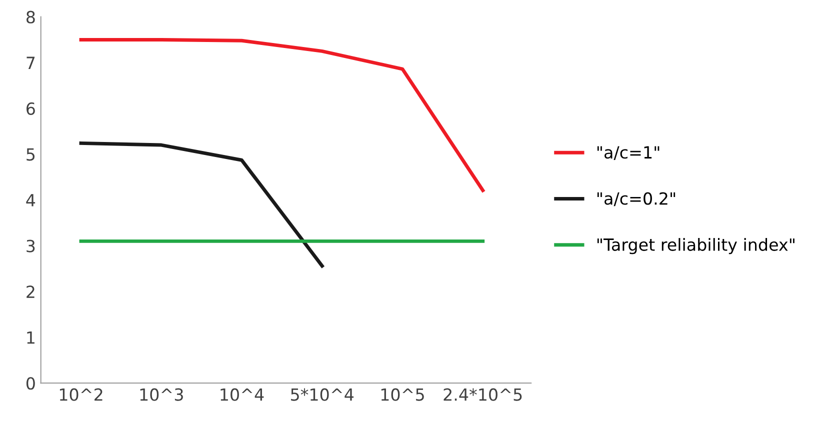 The width and height of the screenshot is (817, 421). What do you see at coordinates (81, 394) in the screenshot?
I see `x-tick-label: 10^2` at bounding box center [81, 394].